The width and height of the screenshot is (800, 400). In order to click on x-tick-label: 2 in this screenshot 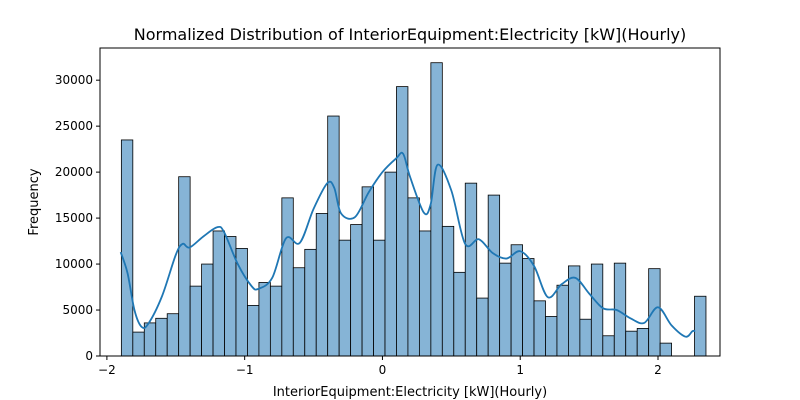, I will do `click(658, 370)`.